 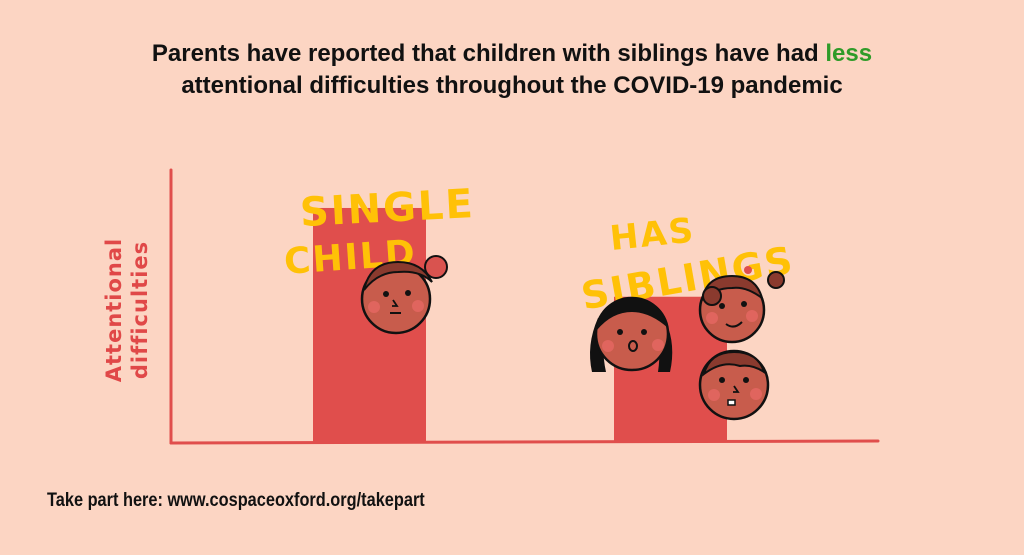 I want to click on title-highlight: less, so click(x=849, y=53).